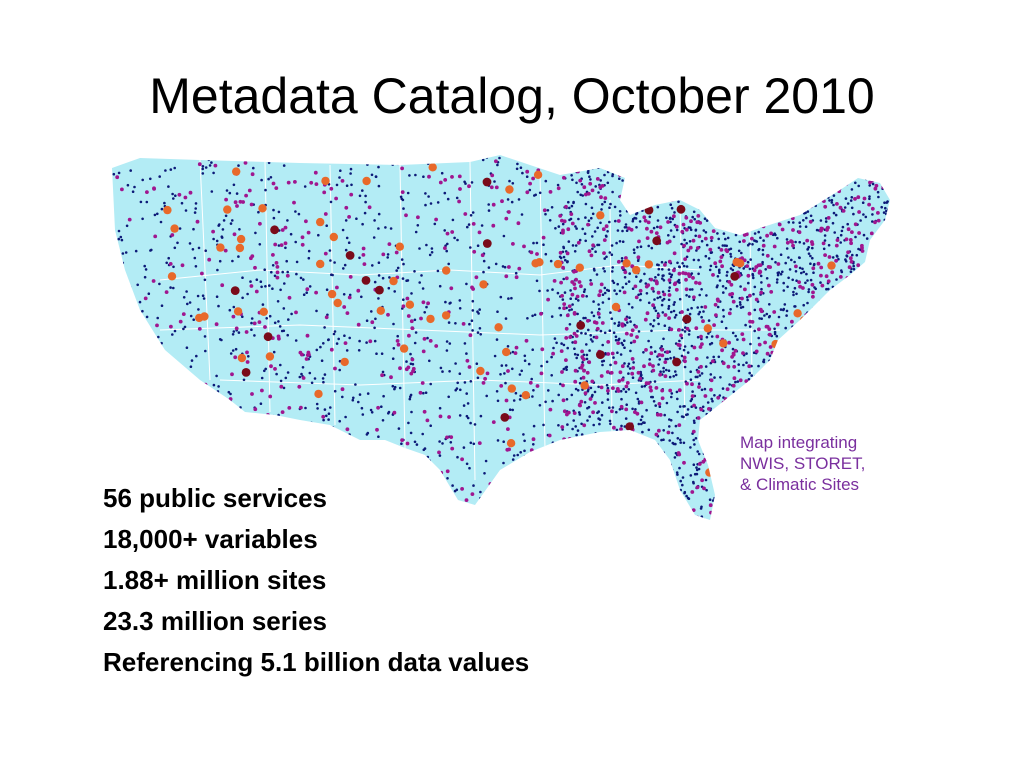  I want to click on stat-sites: 1.88+ million sites, so click(215, 580).